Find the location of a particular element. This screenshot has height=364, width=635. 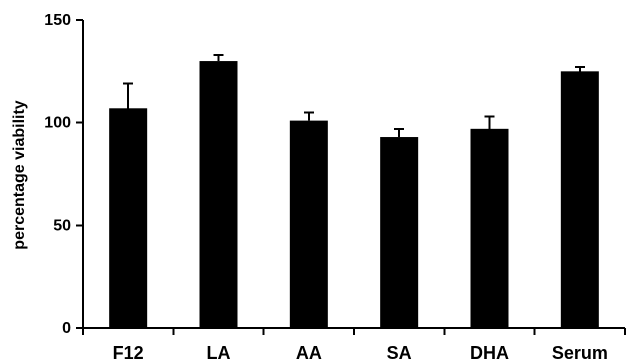

y-tick-label: 150 is located at coordinates (57, 20).